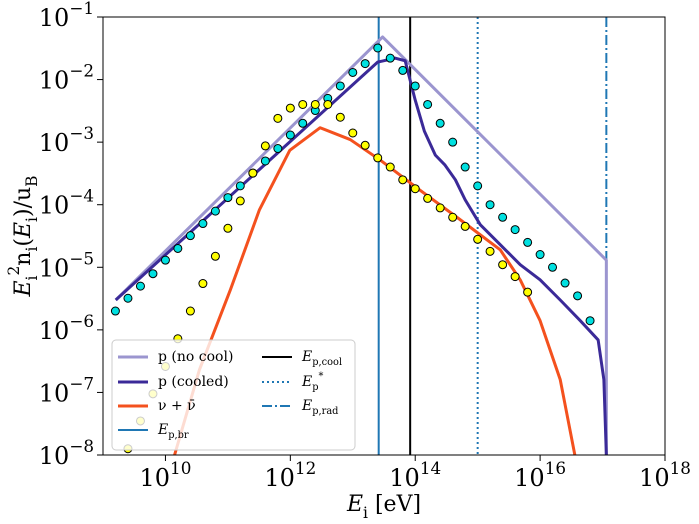 This screenshot has width=699, height=524. I want to click on y-tick-label: 10⁻⁵, so click(66, 265).